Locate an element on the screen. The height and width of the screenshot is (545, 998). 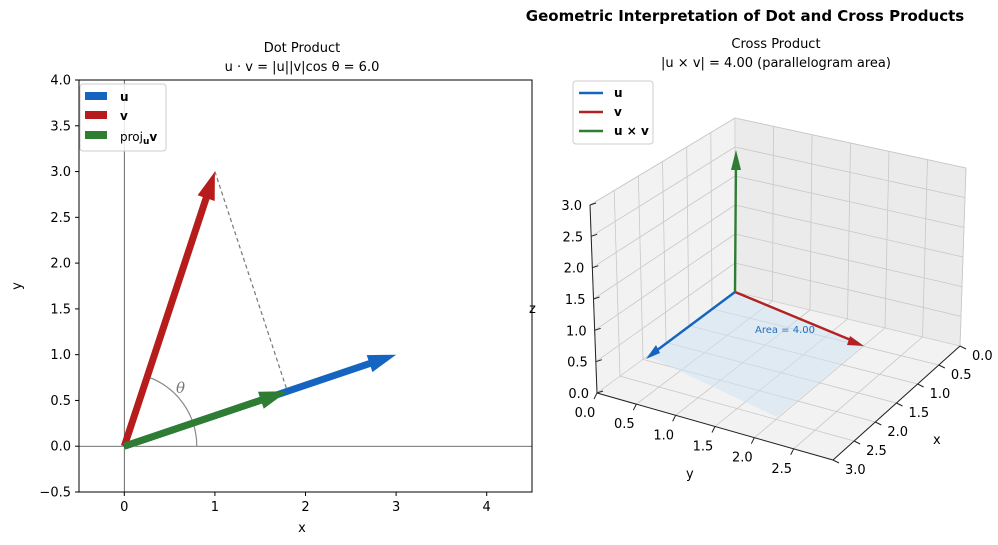
x-tick-label: 1.0 is located at coordinates (940, 394).